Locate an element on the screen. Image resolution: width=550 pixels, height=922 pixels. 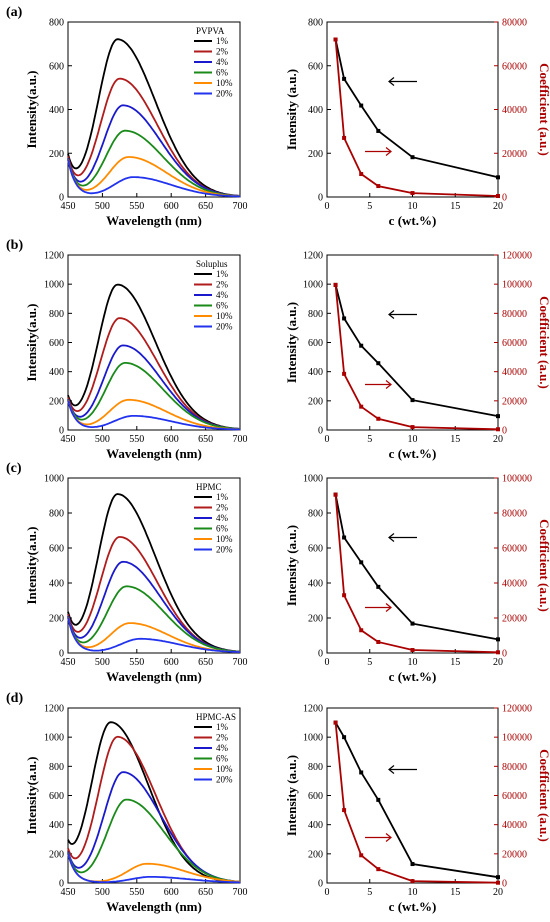
y2-tick-label: 100000 is located at coordinates (517, 738).